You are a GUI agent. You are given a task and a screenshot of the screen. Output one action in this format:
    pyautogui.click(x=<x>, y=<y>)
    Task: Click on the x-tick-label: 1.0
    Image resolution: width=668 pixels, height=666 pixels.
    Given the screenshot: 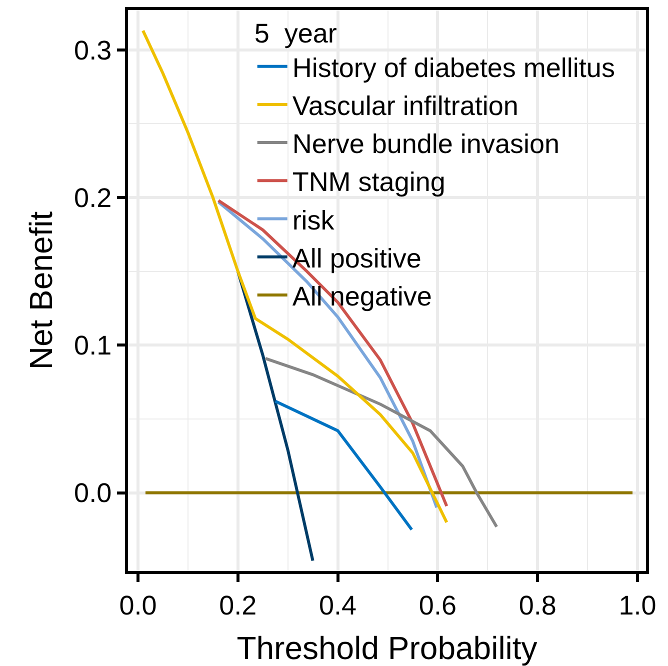 What is the action you would take?
    pyautogui.click(x=637, y=605)
    